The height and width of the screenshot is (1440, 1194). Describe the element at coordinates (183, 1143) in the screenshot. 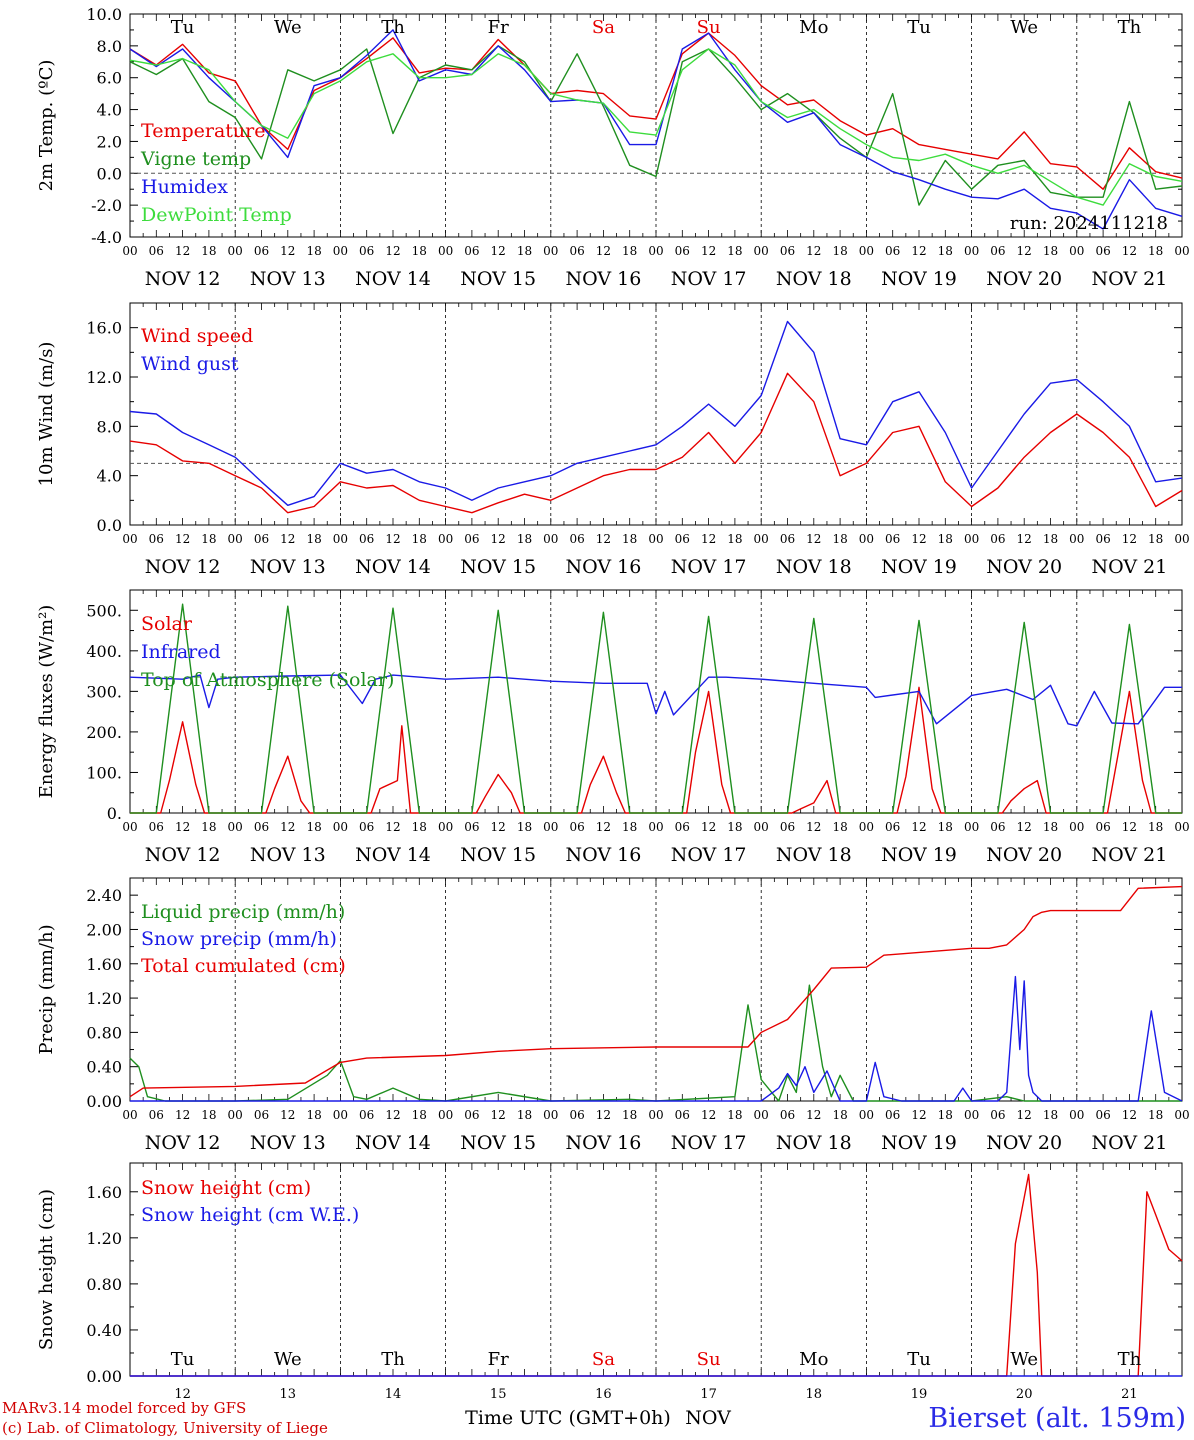

I see `date-label: NOV 12` at that location.